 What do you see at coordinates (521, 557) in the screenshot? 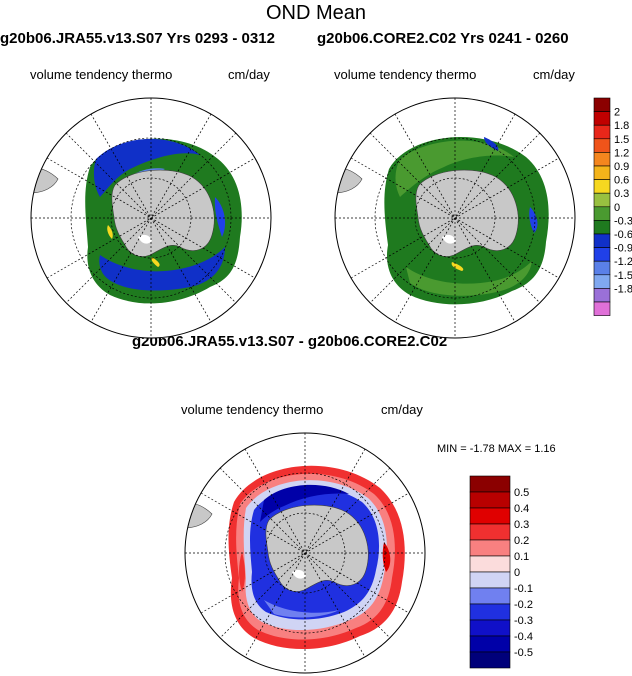
I see `colorbar-tick-label: 0.1` at bounding box center [521, 557].